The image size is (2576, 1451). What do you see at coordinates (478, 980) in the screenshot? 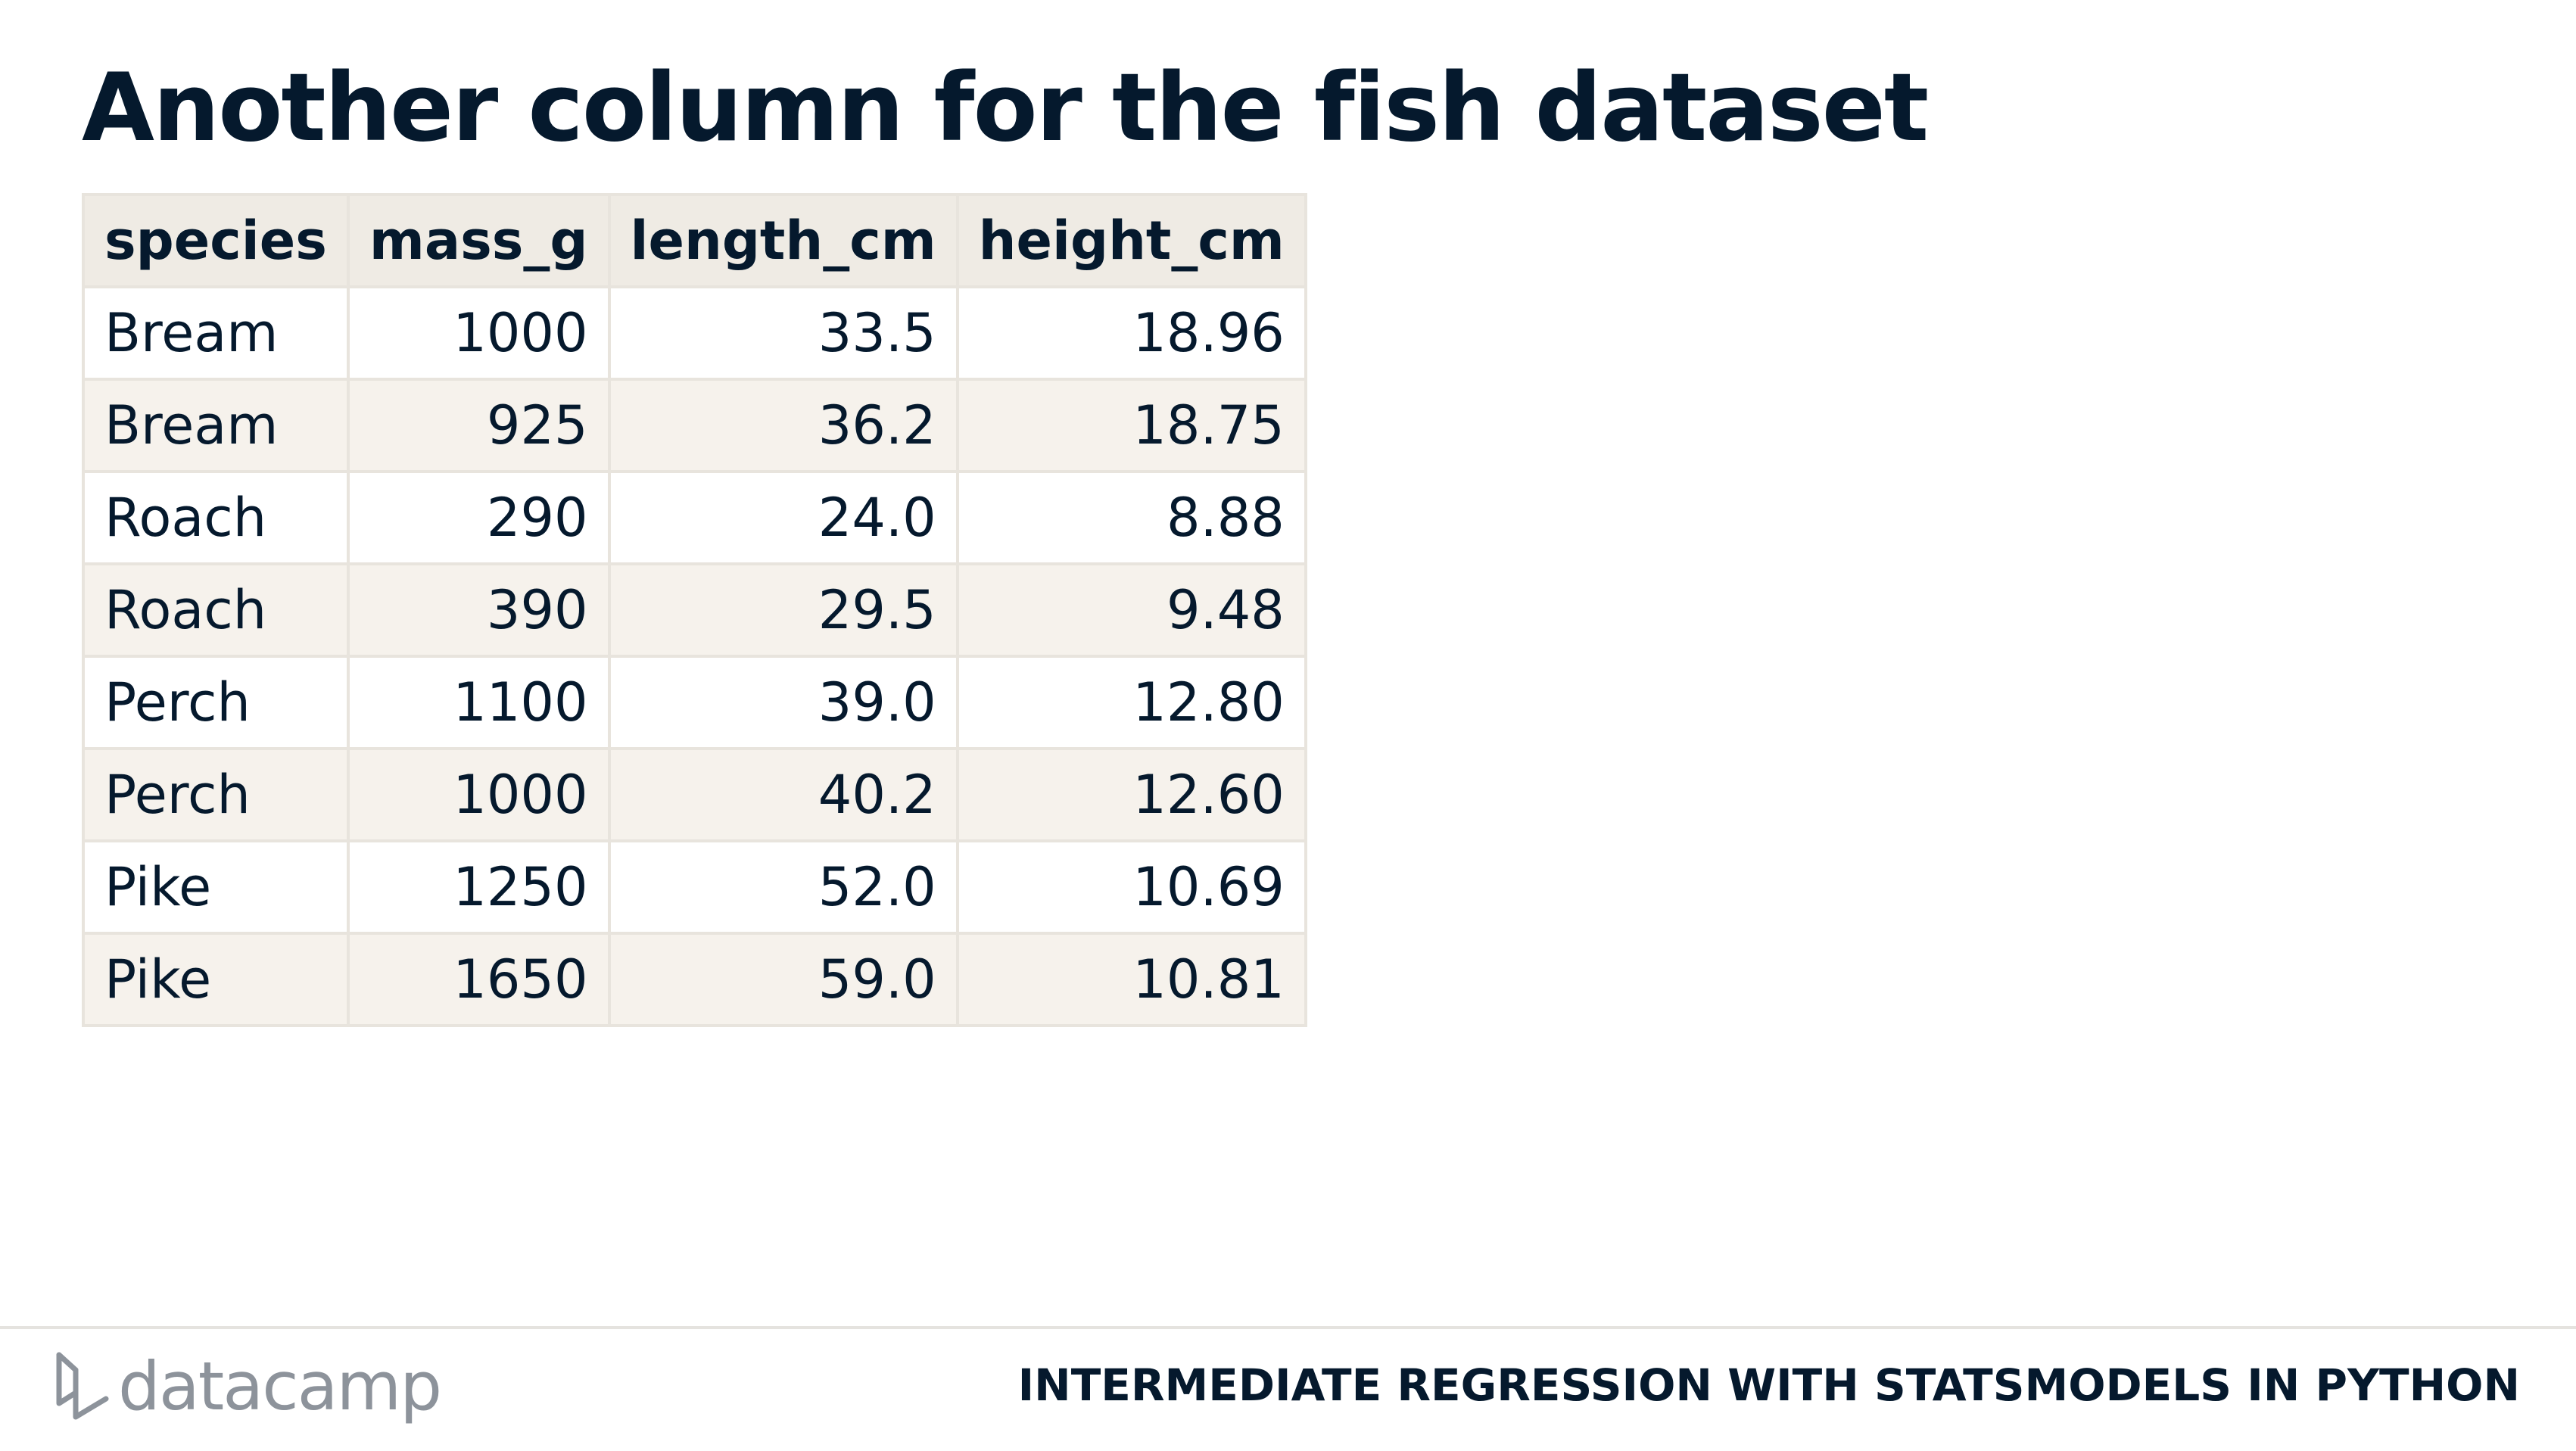
I see `cell-mass-g: 1650` at bounding box center [478, 980].